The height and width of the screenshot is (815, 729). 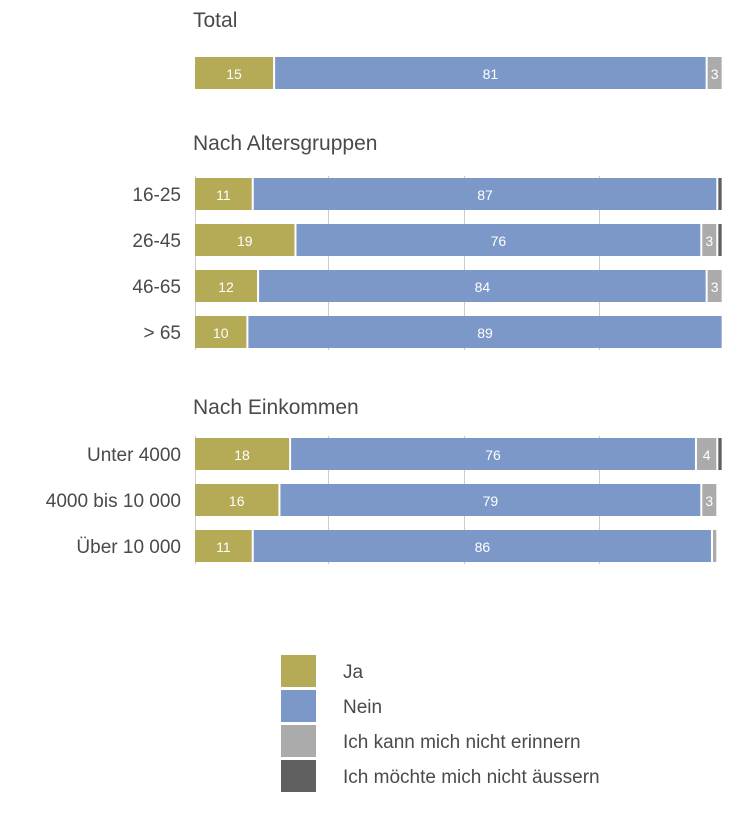 I want to click on group-title-total: Total, so click(x=215, y=20).